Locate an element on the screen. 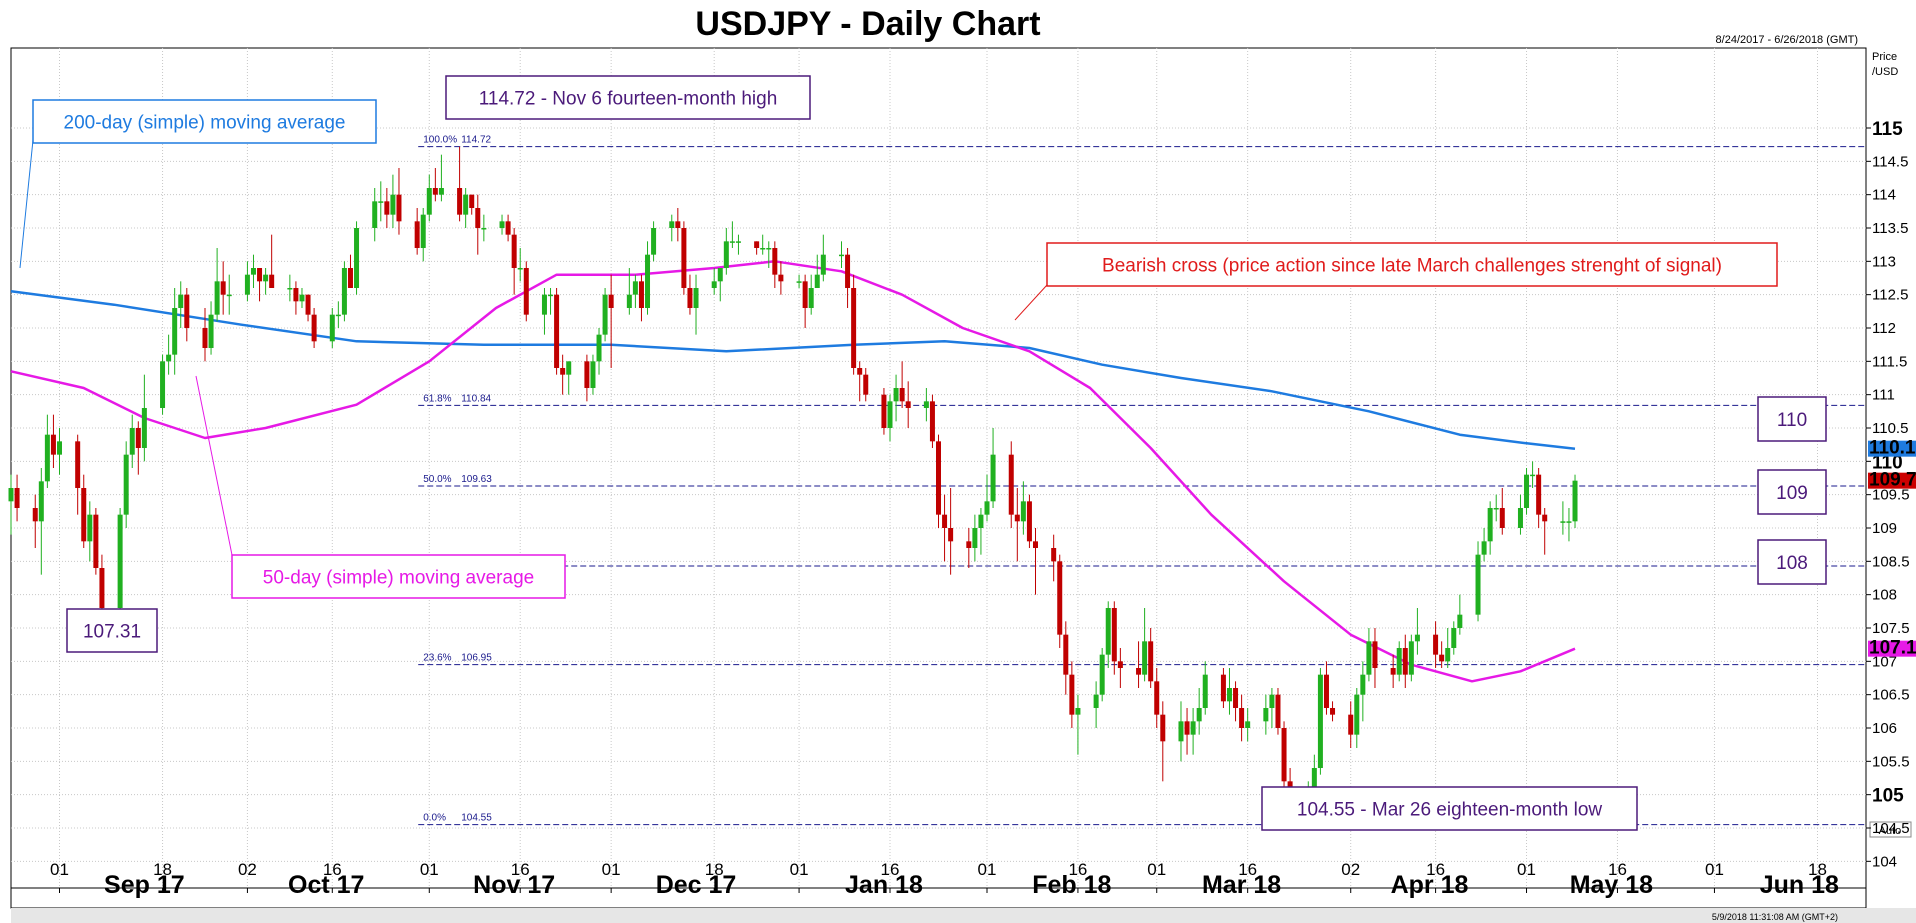 The height and width of the screenshot is (923, 1916). annotation-ma200-text: 200-day (simple) moving average is located at coordinates (205, 123).